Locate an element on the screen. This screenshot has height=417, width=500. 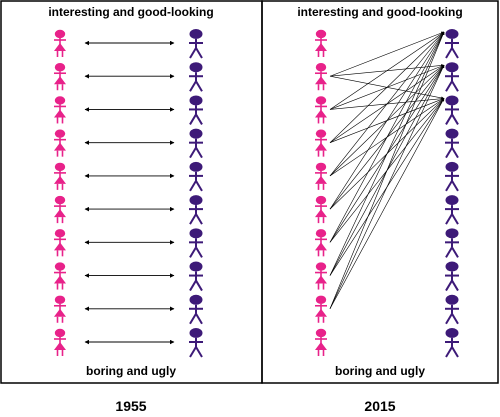
connection-group is located at coordinates (129, 192).